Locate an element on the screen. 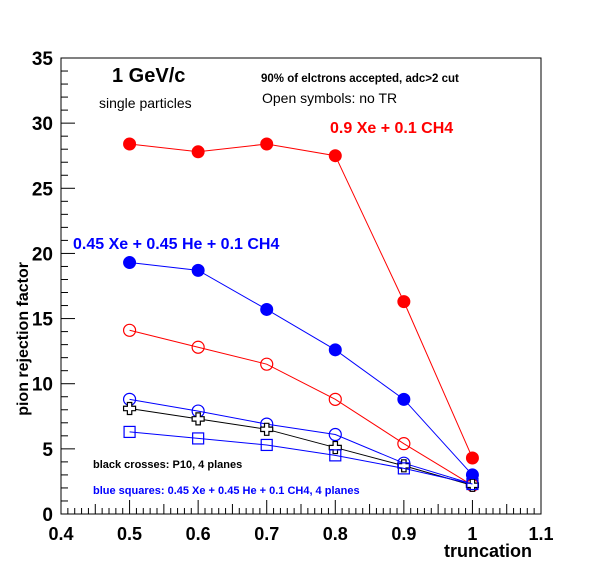 The width and height of the screenshot is (596, 572). x-tick-label: 0.4 is located at coordinates (60, 534).